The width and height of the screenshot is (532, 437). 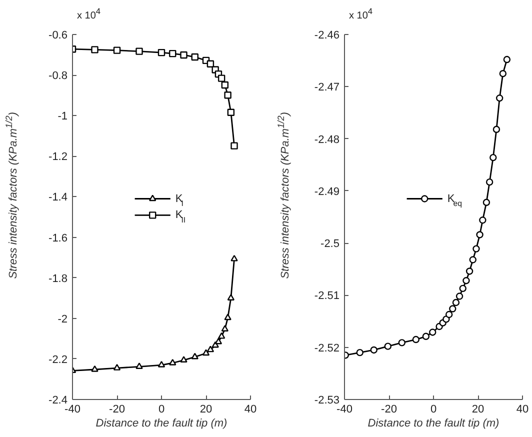 I want to click on y-tick-label: -2.47, so click(x=327, y=88).